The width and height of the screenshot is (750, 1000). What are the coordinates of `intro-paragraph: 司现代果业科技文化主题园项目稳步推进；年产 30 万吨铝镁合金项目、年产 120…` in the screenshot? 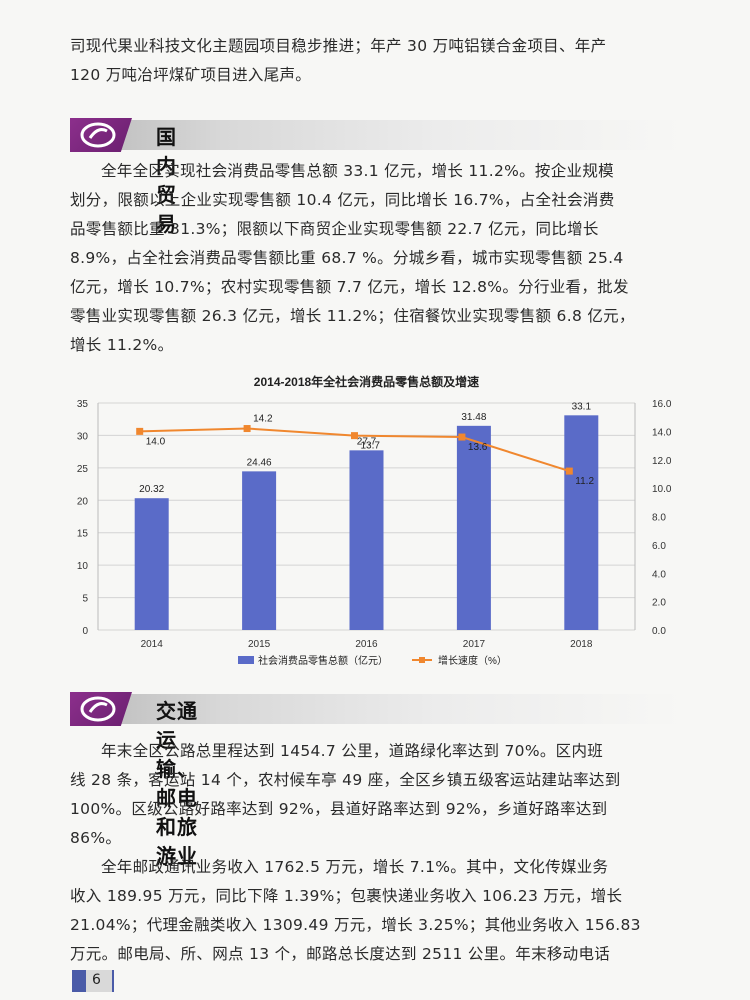 It's located at (377, 61).